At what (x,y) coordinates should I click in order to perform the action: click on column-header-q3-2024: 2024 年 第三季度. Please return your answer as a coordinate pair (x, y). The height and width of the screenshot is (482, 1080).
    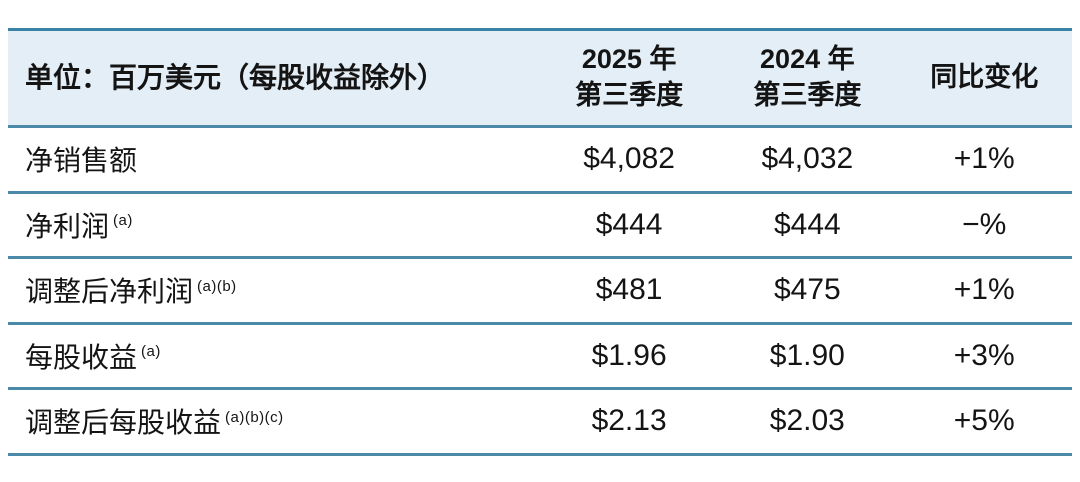
    Looking at the image, I should click on (807, 78).